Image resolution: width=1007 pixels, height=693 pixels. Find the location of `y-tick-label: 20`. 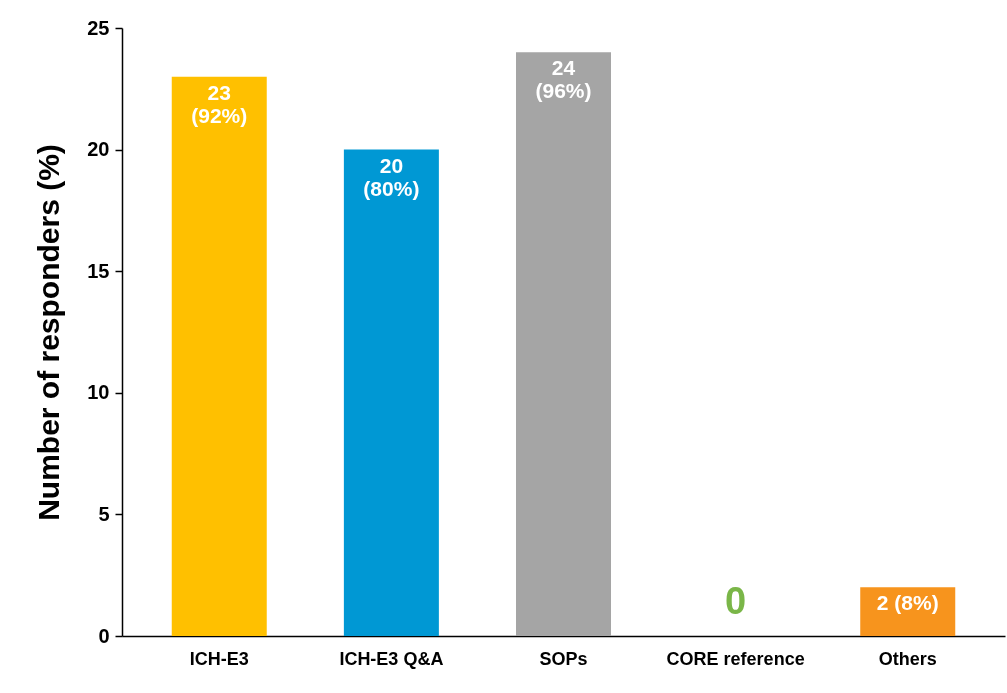

y-tick-label: 20 is located at coordinates (98, 149).